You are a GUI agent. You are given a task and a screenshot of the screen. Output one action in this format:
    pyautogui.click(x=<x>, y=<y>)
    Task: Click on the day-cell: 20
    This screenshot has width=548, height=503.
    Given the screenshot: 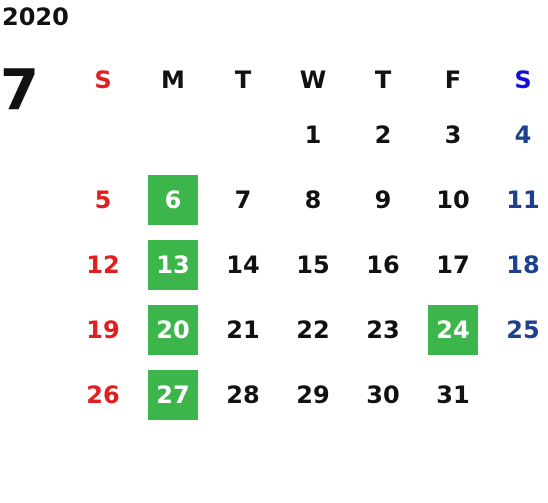 What is the action you would take?
    pyautogui.click(x=173, y=329)
    